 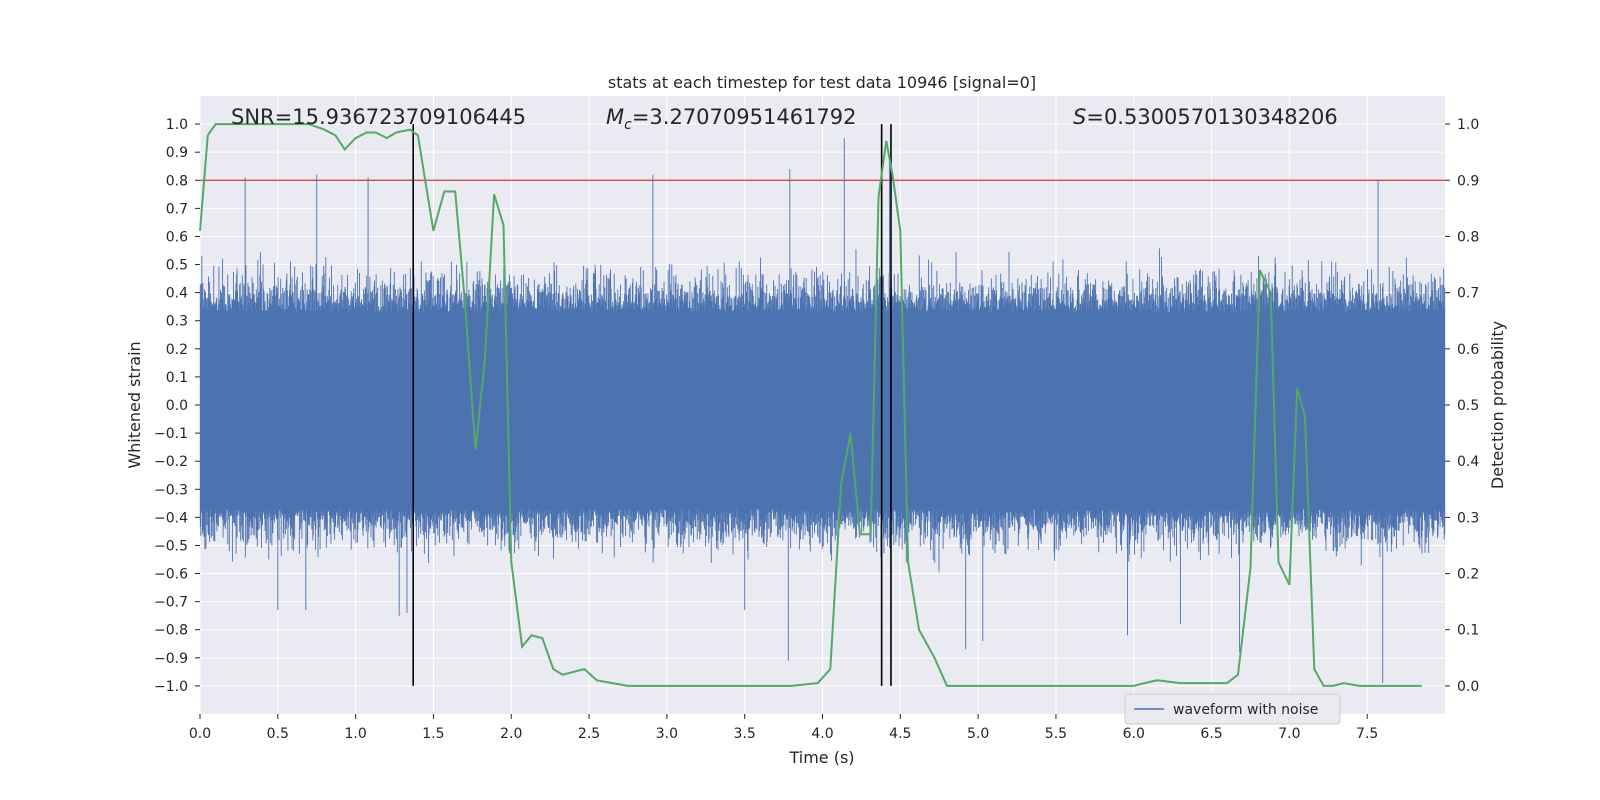 I want to click on y2-tick-label: 0.0, so click(x=1468, y=687).